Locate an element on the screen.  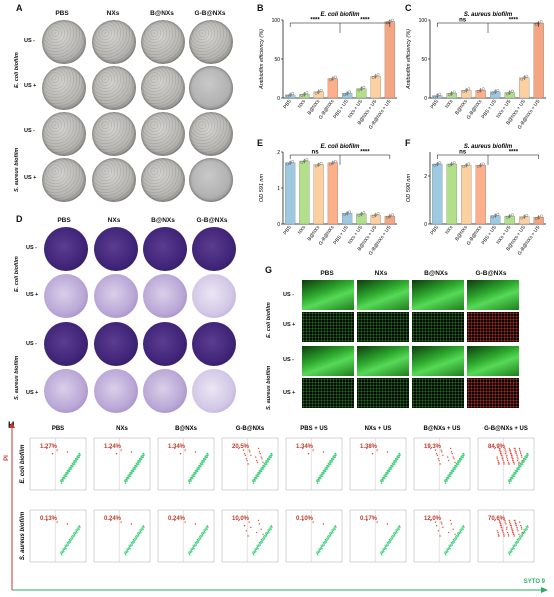
col-header-nxs: NXs is located at coordinates (381, 273).